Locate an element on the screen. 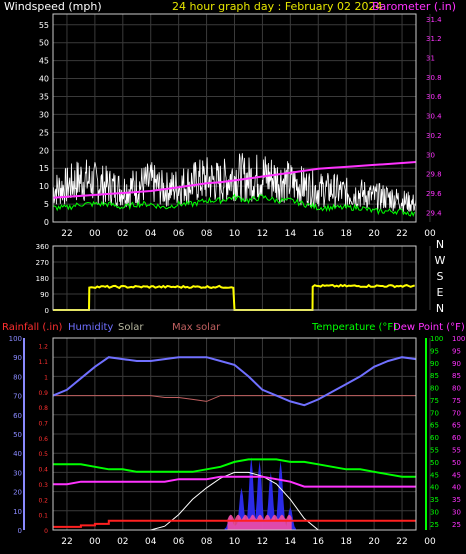 This screenshot has height=554, width=466. compass-label: W is located at coordinates (440, 260).